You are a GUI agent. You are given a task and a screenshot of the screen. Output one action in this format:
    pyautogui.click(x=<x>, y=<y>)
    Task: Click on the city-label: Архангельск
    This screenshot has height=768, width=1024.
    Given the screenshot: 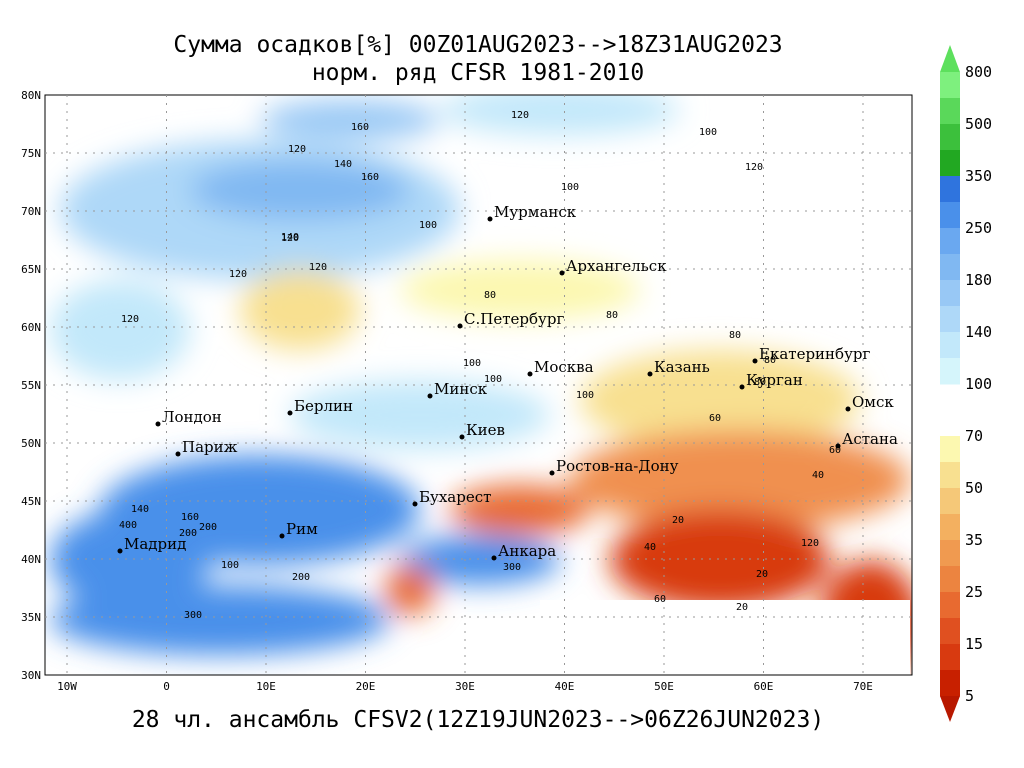 What is the action you would take?
    pyautogui.click(x=616, y=266)
    